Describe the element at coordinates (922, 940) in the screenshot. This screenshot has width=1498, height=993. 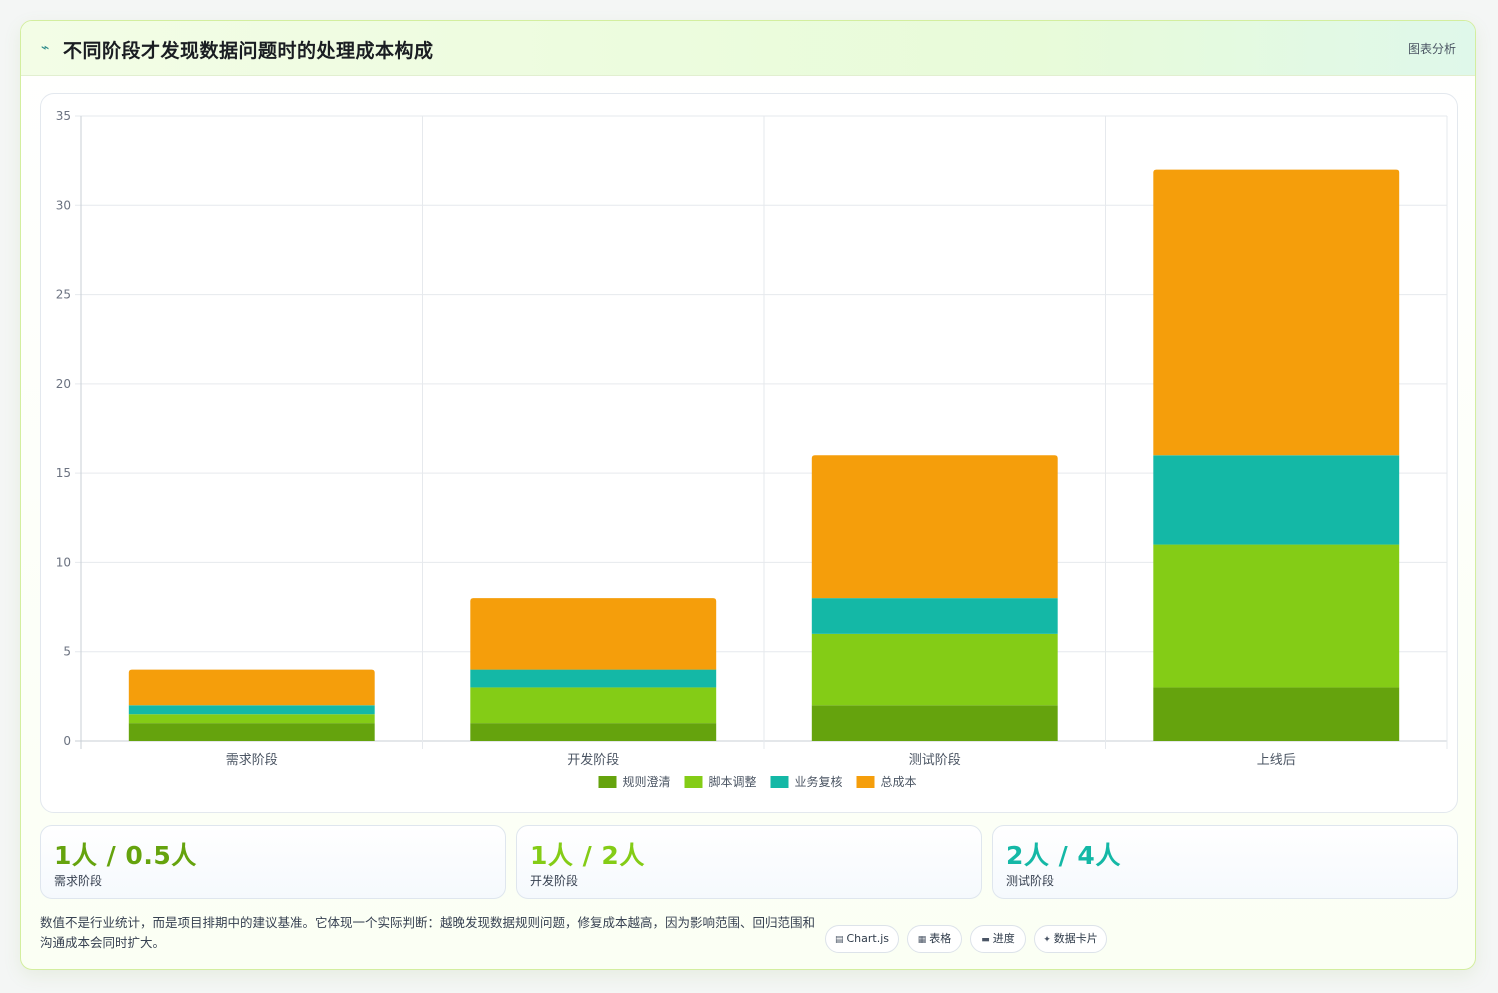
I see `table-icon: ▦` at that location.